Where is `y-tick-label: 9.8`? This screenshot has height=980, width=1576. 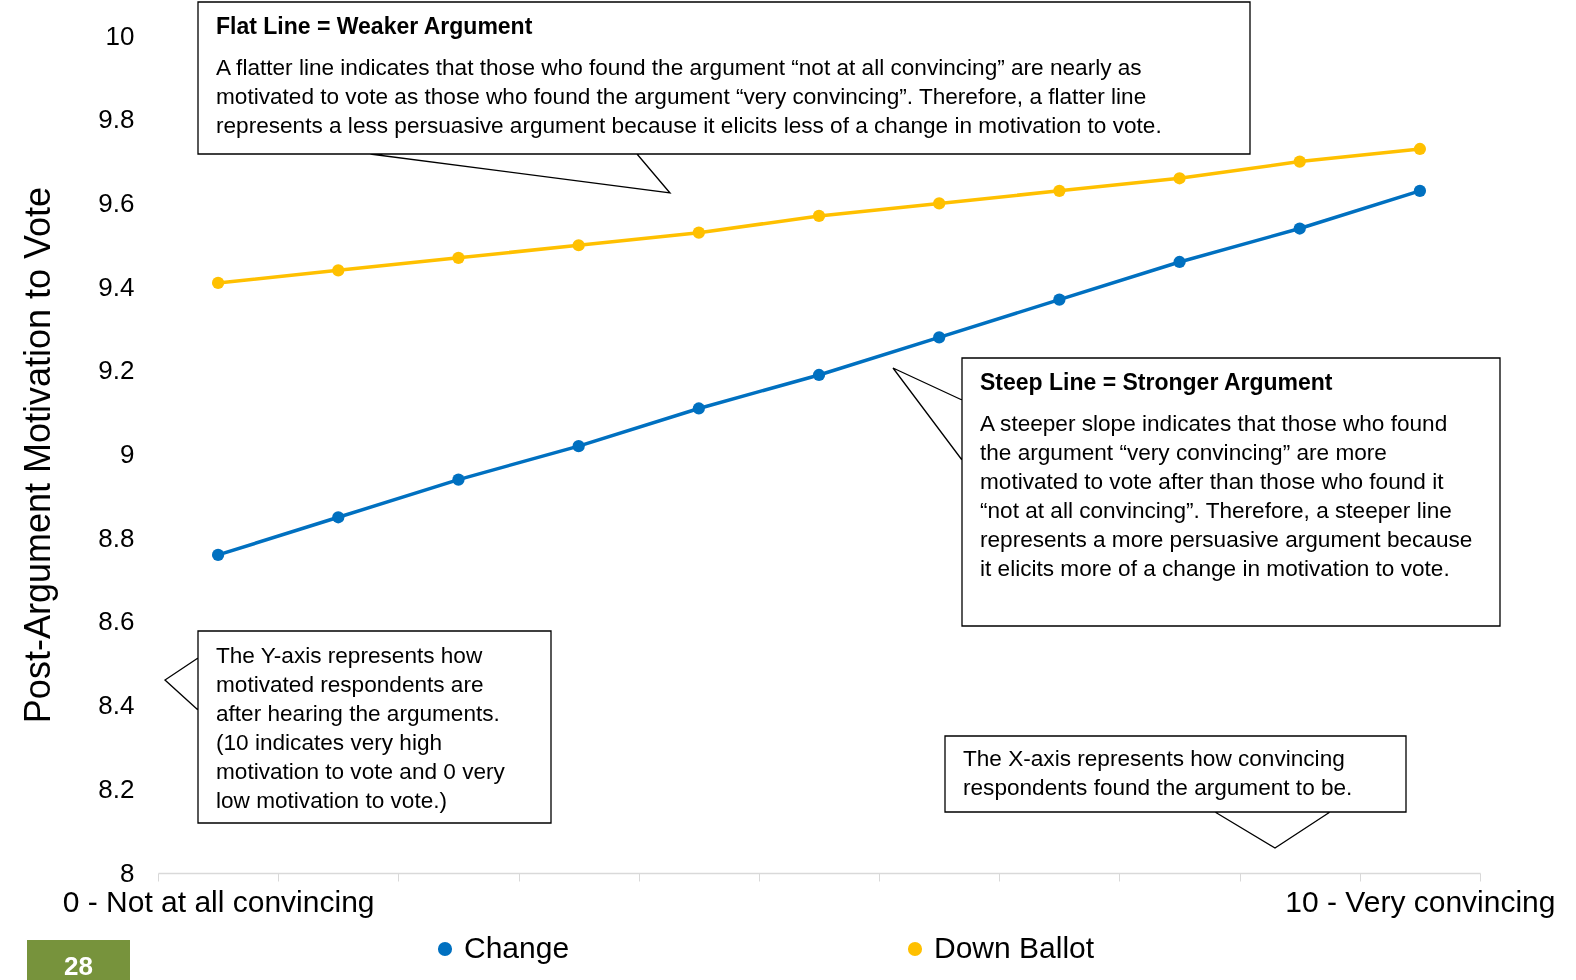
y-tick-label: 9.8 is located at coordinates (116, 119).